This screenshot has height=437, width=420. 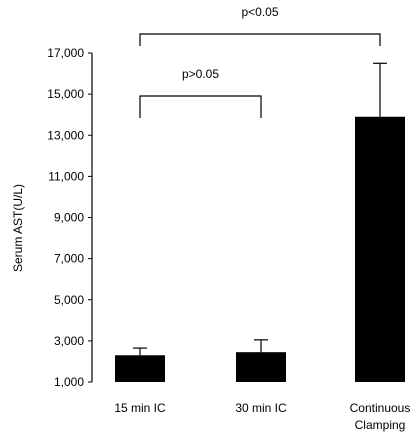 What do you see at coordinates (69, 259) in the screenshot?
I see `y-tick-label: 7,000` at bounding box center [69, 259].